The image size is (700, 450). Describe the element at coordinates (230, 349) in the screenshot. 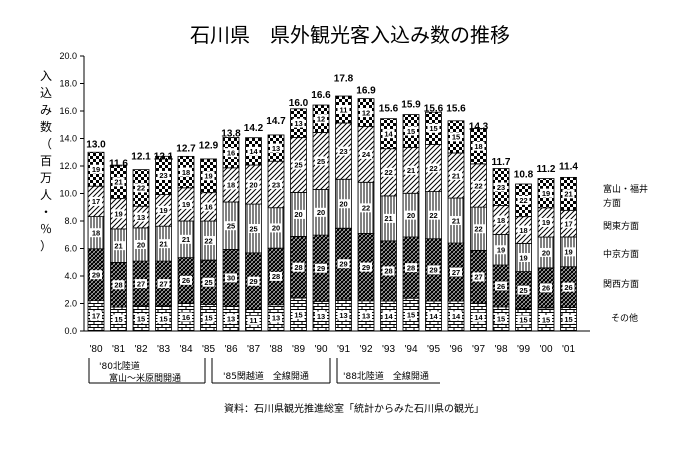

I see `x-tick-label: '86` at that location.